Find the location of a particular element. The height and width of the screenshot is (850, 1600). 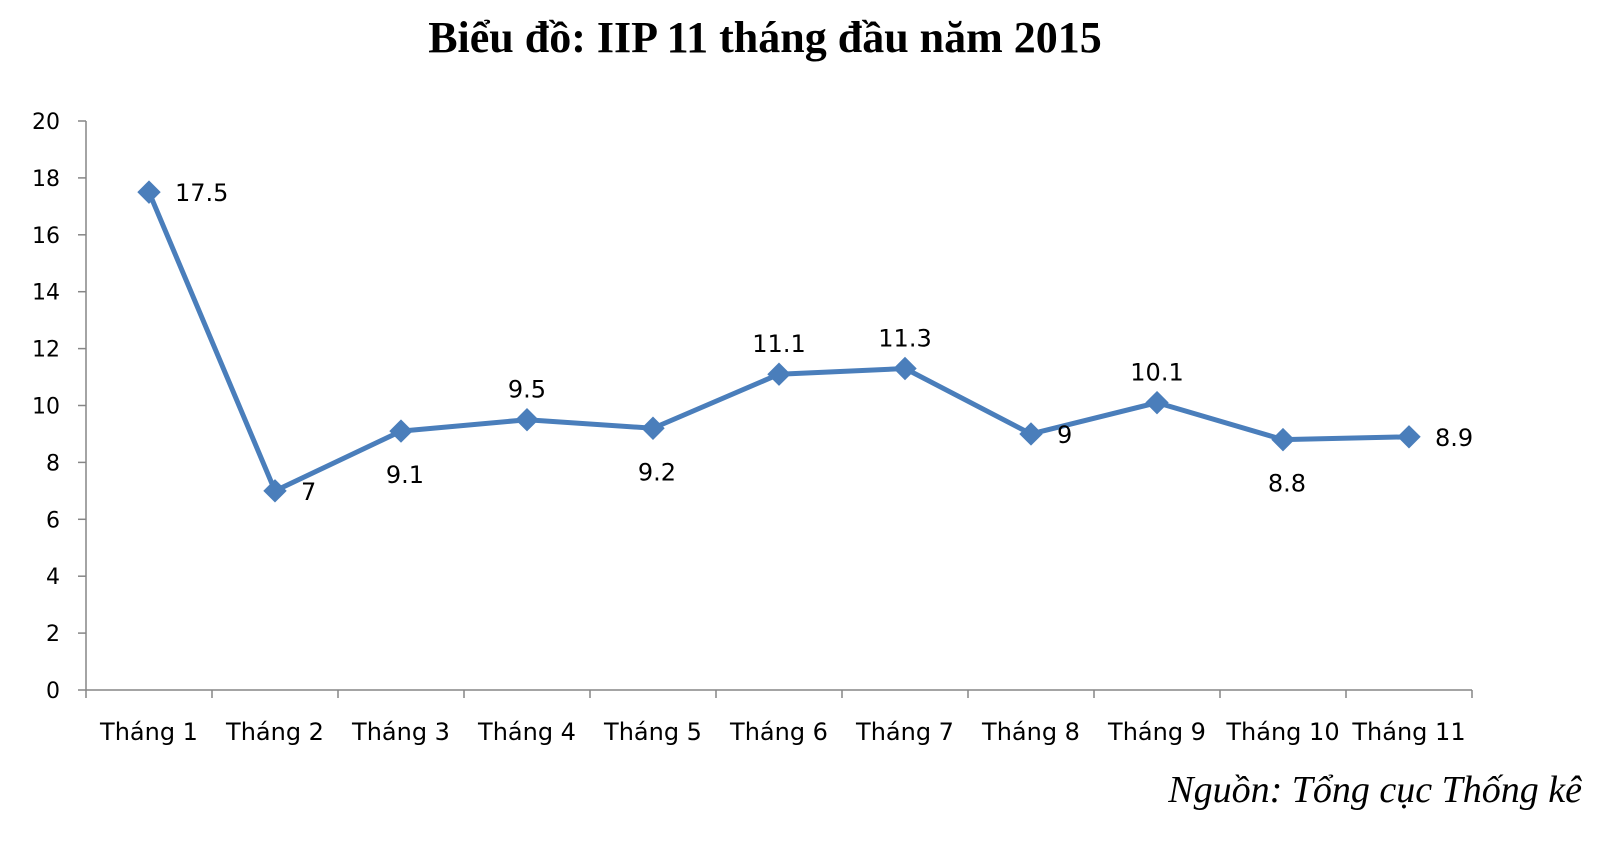

x-tick-label: Tháng 9 is located at coordinates (1156, 732).